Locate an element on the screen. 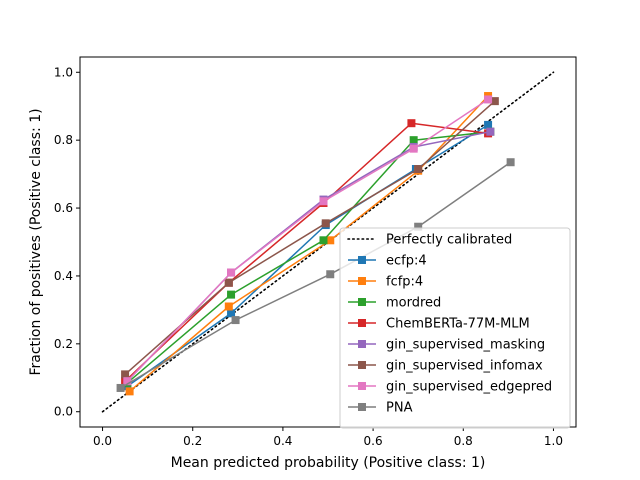 This screenshot has height=480, width=640. legend-label: gin_supervised_infomax is located at coordinates (464, 366).